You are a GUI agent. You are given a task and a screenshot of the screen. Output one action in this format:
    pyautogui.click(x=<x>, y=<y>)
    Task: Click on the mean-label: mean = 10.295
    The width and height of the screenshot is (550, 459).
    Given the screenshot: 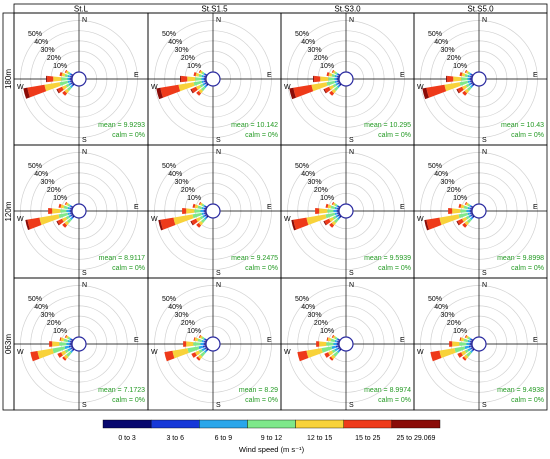 What is the action you would take?
    pyautogui.click(x=387, y=125)
    